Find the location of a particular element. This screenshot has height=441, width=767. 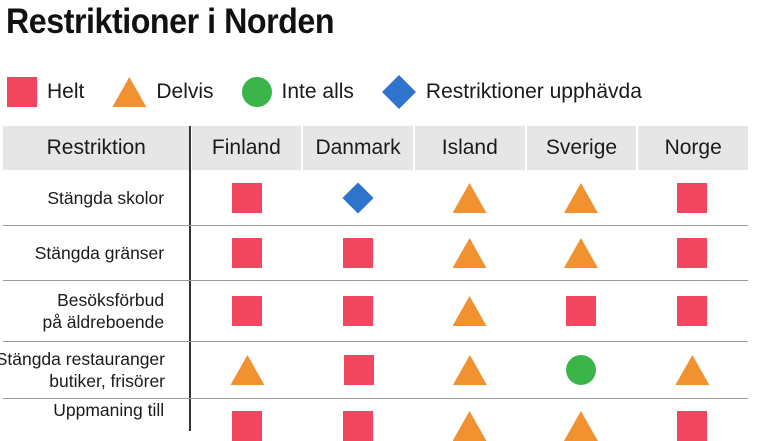

header-country-island: Island is located at coordinates (468, 148).